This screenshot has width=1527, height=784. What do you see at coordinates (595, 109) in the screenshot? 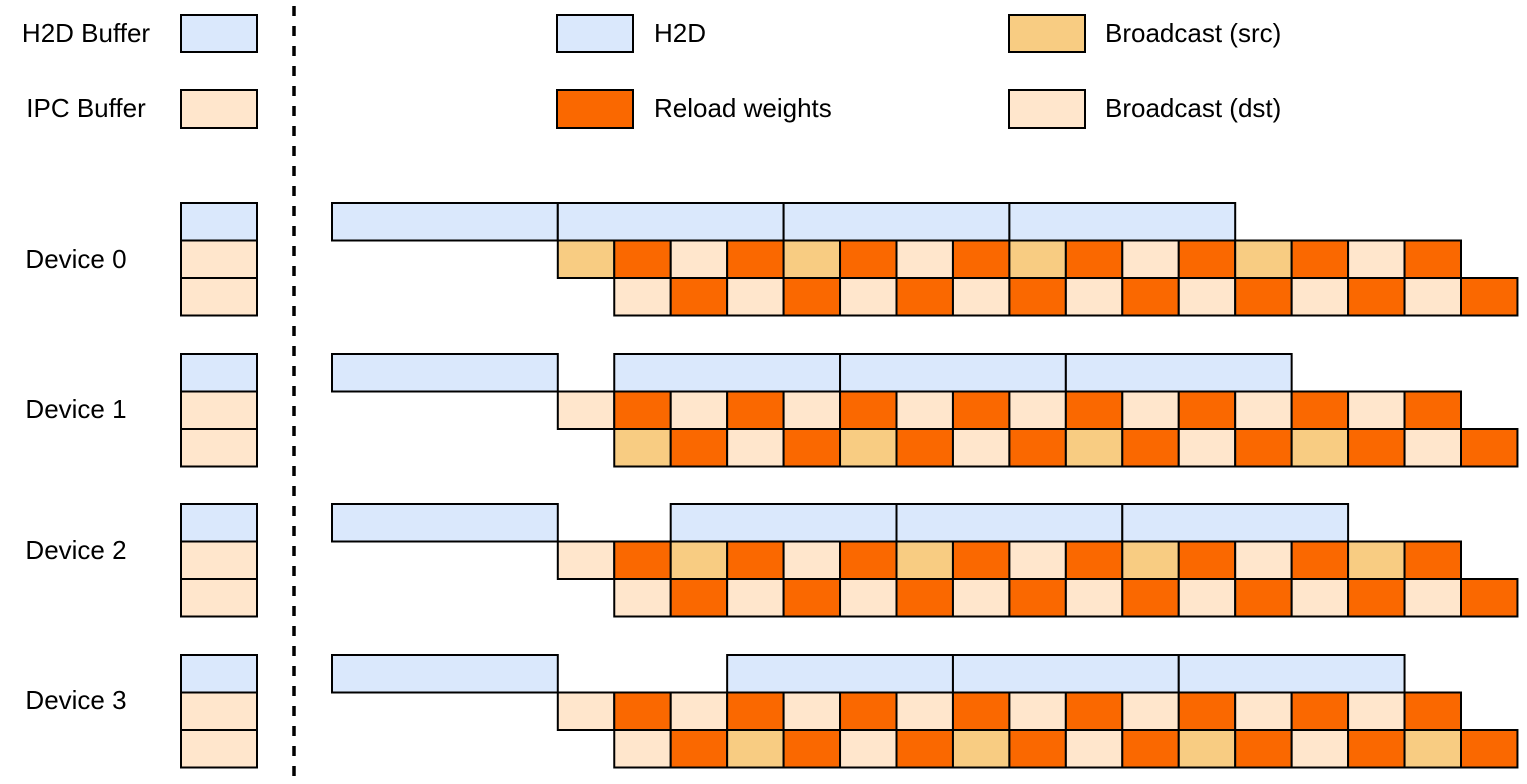
I see `op-legend-swatch-reload` at bounding box center [595, 109].